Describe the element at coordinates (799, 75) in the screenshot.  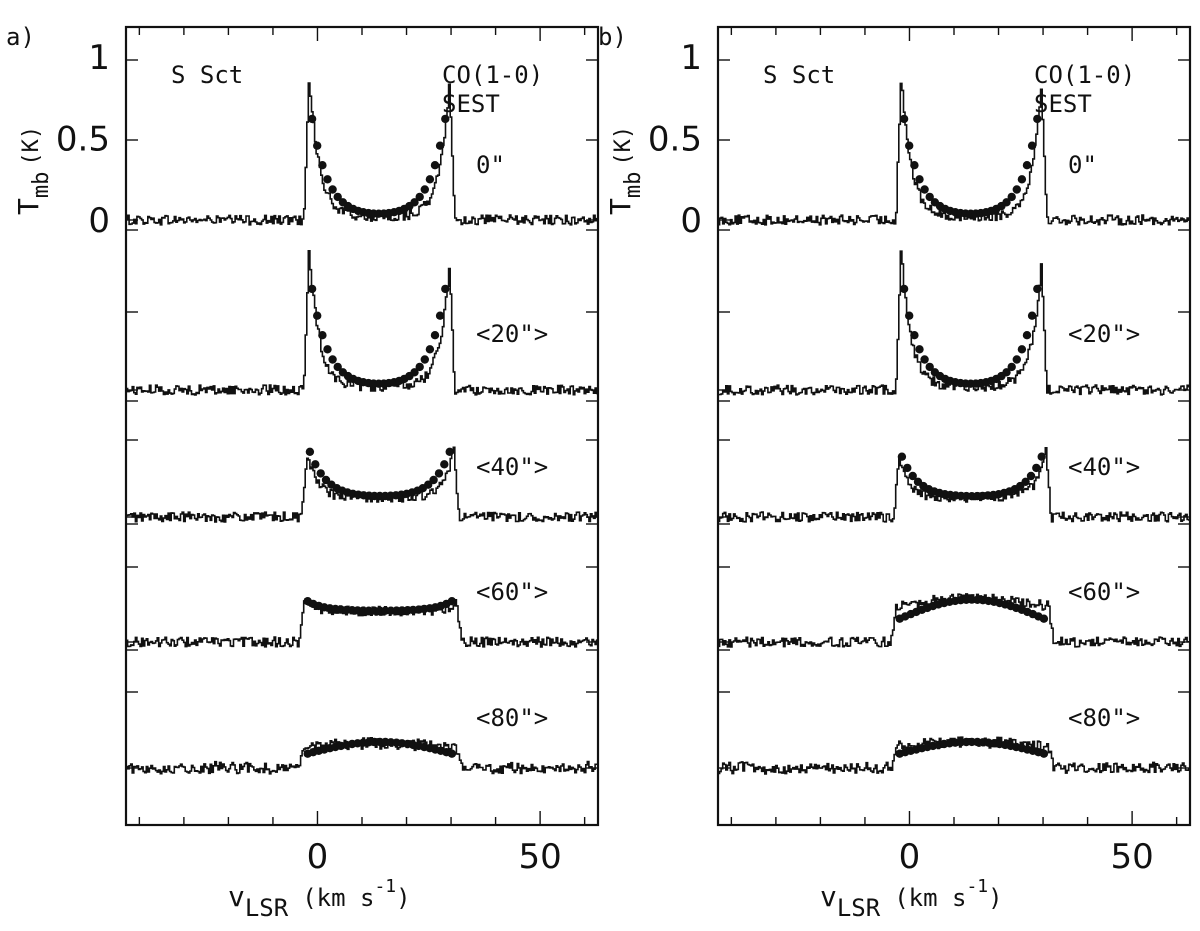
I see `object-label: S Sct` at that location.